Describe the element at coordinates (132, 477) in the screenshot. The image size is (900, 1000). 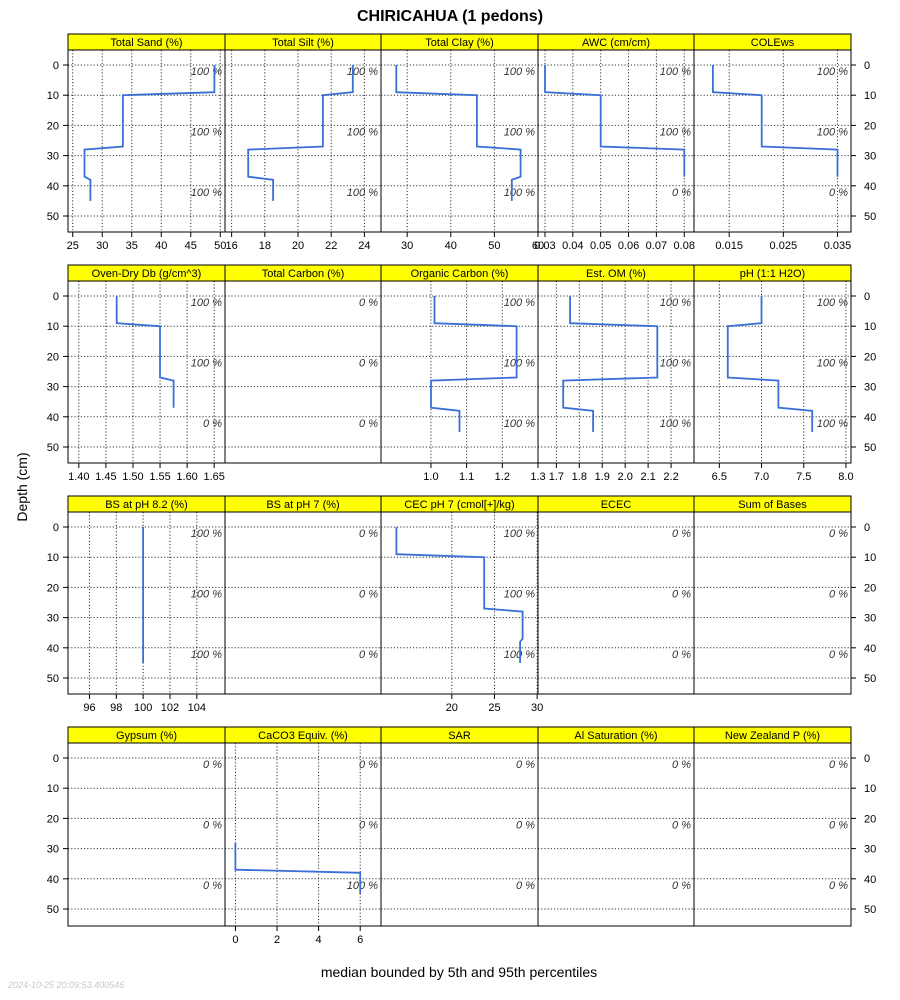
I see `x-tick-label: 1.50` at that location.